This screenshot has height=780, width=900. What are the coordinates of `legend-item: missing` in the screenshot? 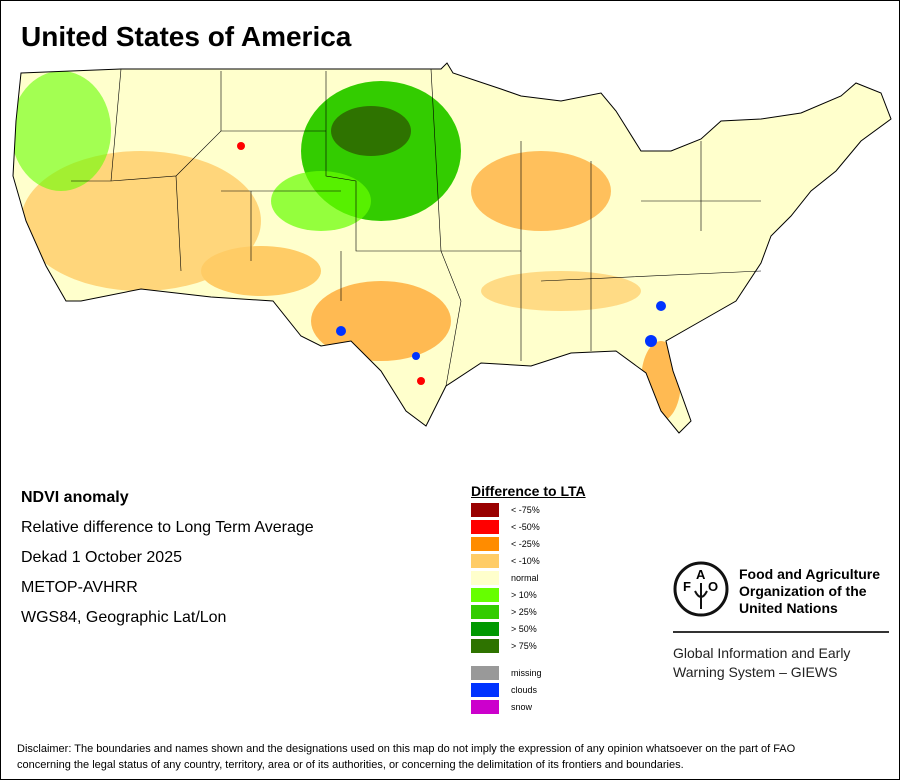 It's located at (506, 673).